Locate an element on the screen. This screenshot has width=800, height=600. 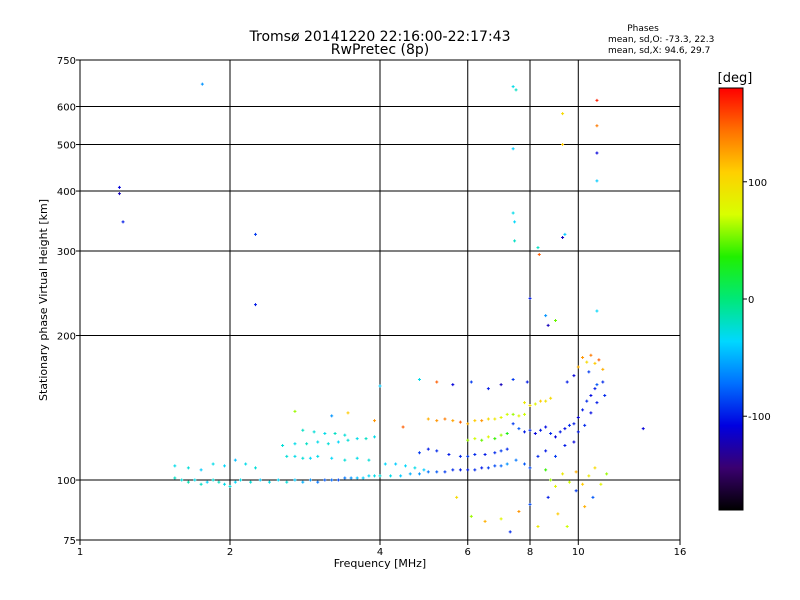
colorbar-tick-label: 100 is located at coordinates (757, 183).